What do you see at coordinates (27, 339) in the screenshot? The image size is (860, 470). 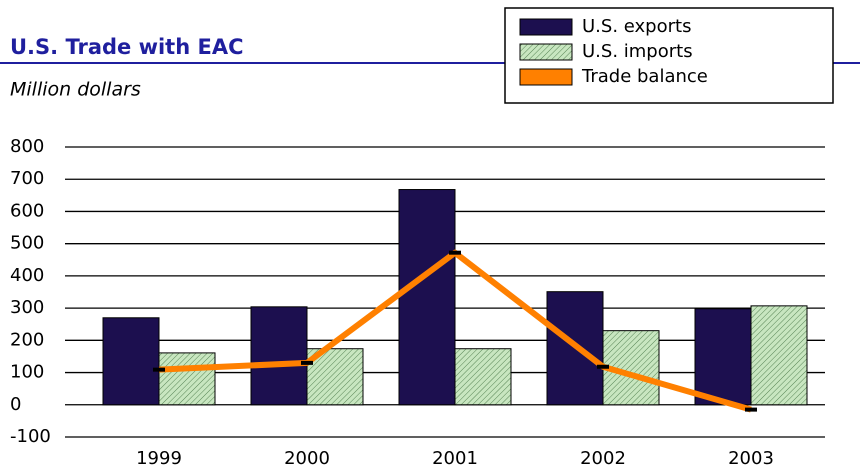 I see `y-tick-label: 200` at bounding box center [27, 339].